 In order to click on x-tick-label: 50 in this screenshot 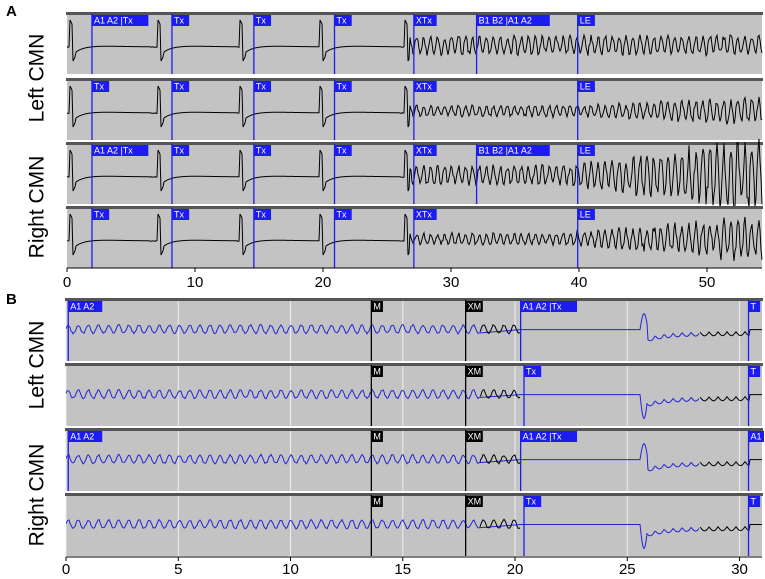, I will do `click(707, 282)`.